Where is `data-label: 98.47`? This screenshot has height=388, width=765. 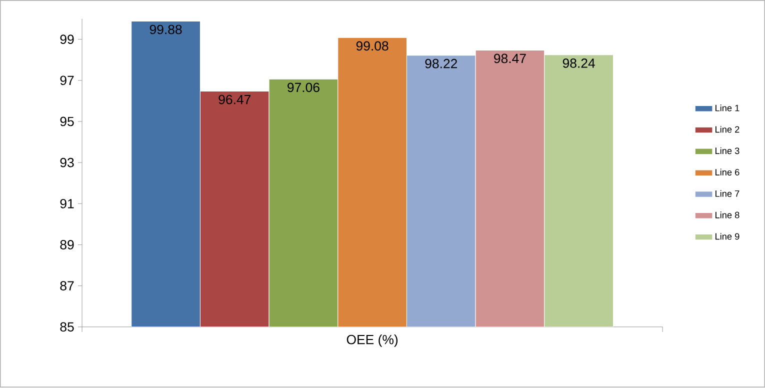 data-label: 98.47 is located at coordinates (510, 59).